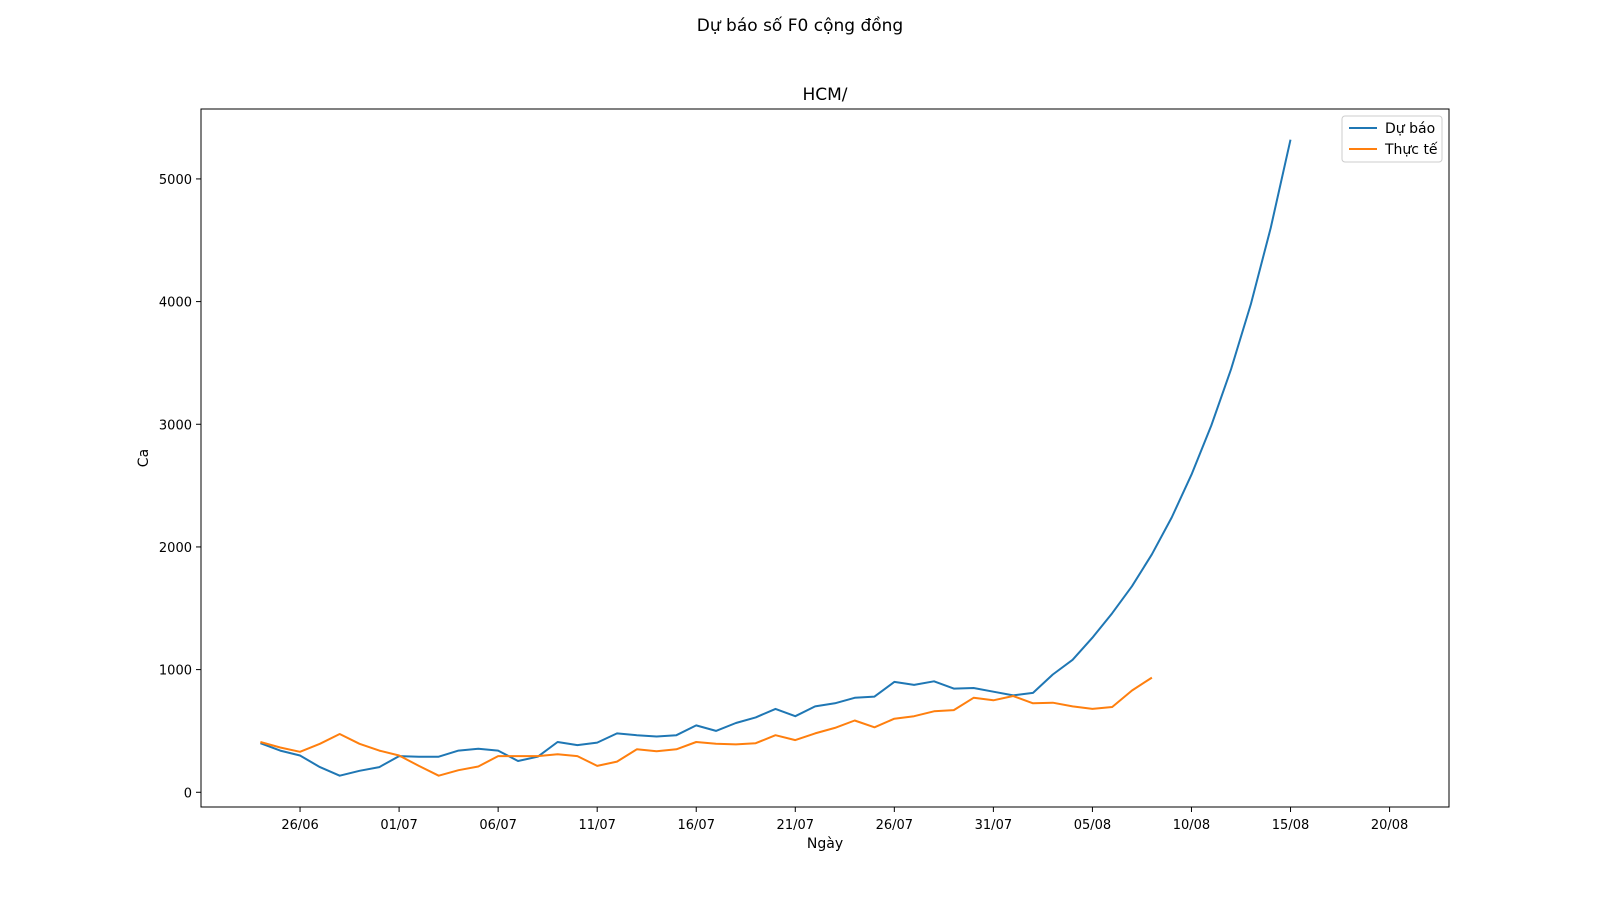  Describe the element at coordinates (993, 825) in the screenshot. I see `x-tick-label: 31/07` at that location.